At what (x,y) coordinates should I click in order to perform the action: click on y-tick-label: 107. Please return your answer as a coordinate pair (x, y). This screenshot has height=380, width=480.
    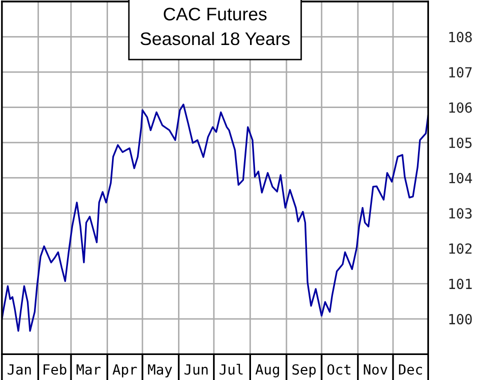
    Looking at the image, I should click on (460, 72).